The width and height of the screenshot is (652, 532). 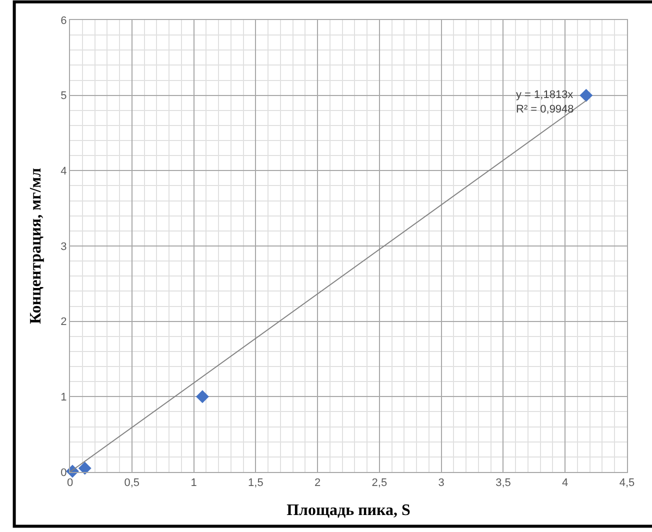 What do you see at coordinates (503, 483) in the screenshot?
I see `x-tick-label: 3,5` at bounding box center [503, 483].